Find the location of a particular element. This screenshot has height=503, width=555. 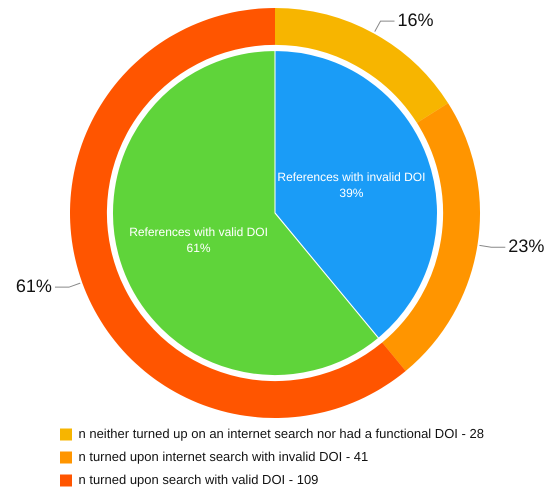

legend-label: n turned upon internet search with invalid DOI - 41 is located at coordinates (223, 456).